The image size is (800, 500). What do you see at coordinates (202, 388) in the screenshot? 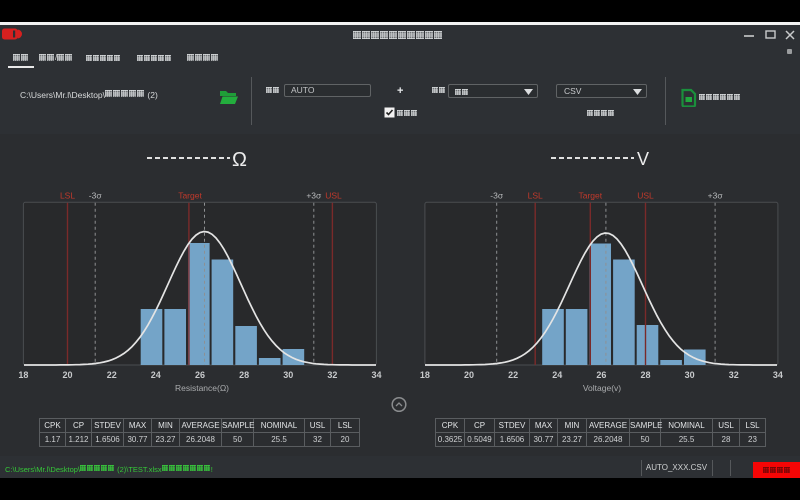
I see `svg-text: Resistance(Ω)` at bounding box center [202, 388].